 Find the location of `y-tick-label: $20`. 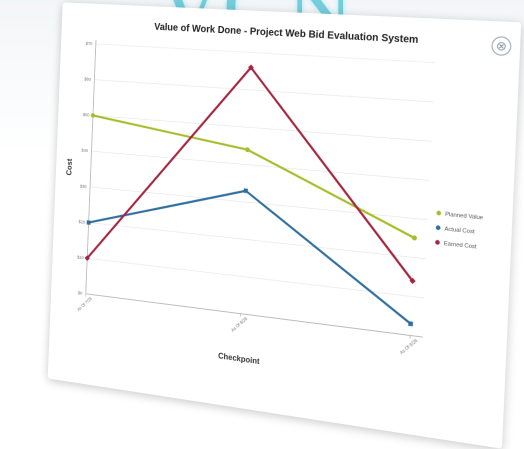

y-tick-label: $20 is located at coordinates (82, 222).